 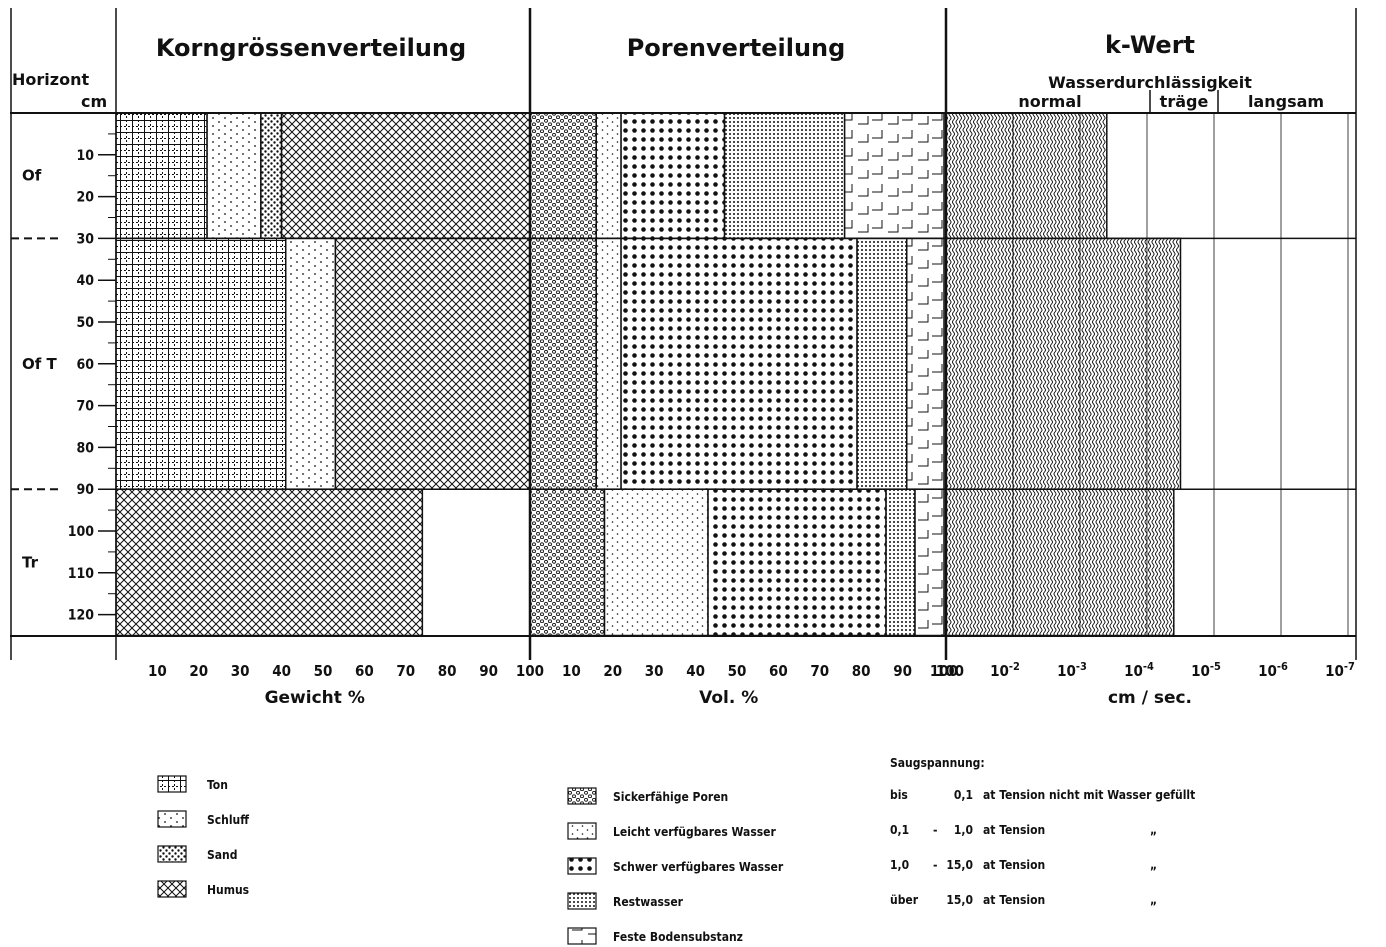 I want to click on k-tick-label: 10⁻³, so click(x=1072, y=670).